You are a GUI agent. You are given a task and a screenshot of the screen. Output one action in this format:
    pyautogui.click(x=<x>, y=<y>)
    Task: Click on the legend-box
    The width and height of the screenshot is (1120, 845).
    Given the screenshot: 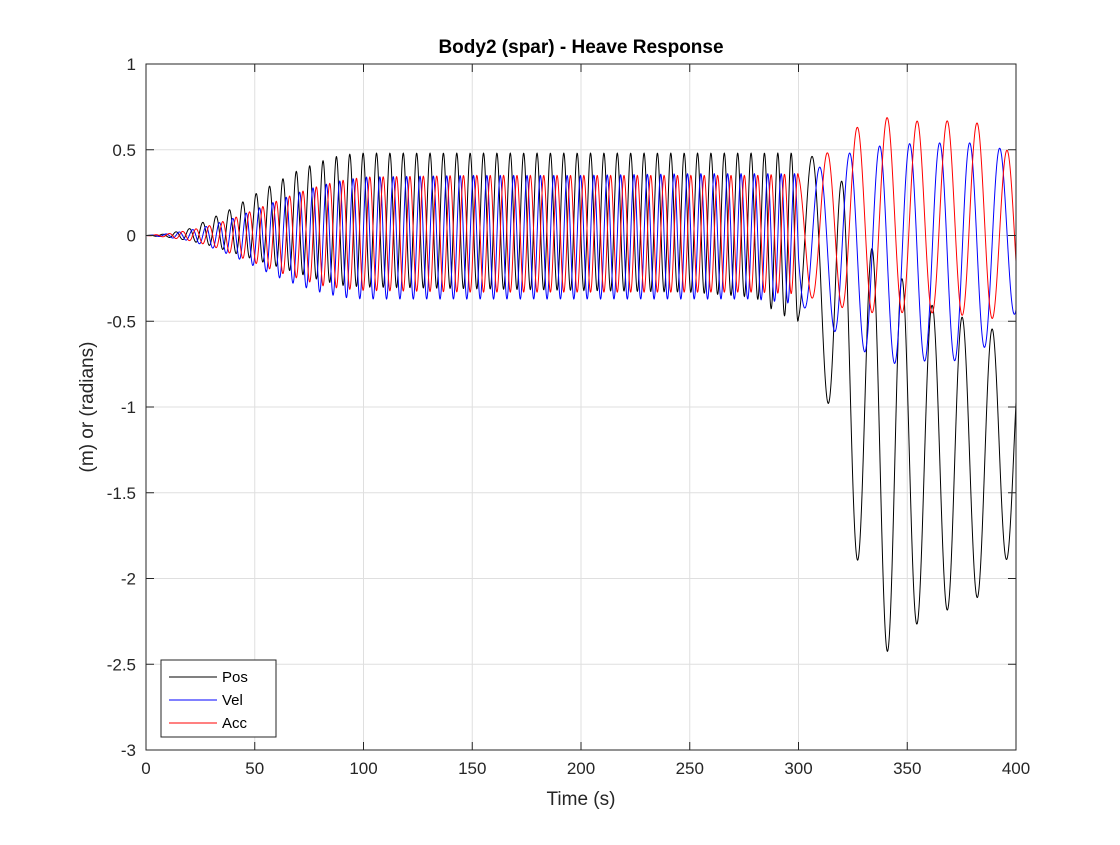 What is the action you would take?
    pyautogui.click(x=218, y=698)
    